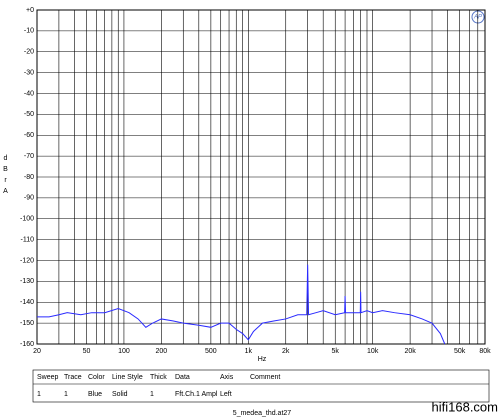 The width and height of the screenshot is (500, 419). What do you see at coordinates (196, 394) in the screenshot?
I see `table-cell: Fft.Ch.1 Ampl` at bounding box center [196, 394].